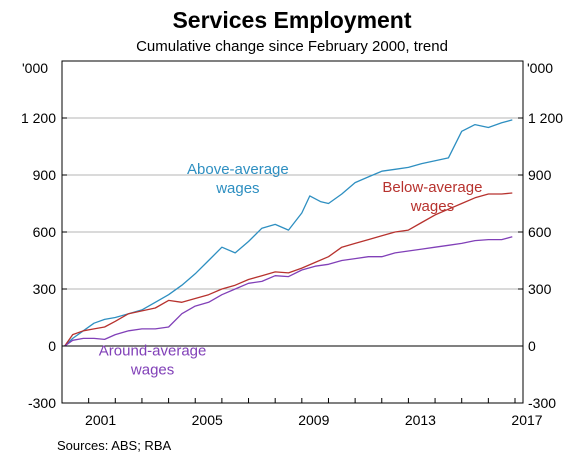 The image size is (584, 461). What do you see at coordinates (542, 403) in the screenshot?
I see `y-tick-label-right: -300` at bounding box center [542, 403].